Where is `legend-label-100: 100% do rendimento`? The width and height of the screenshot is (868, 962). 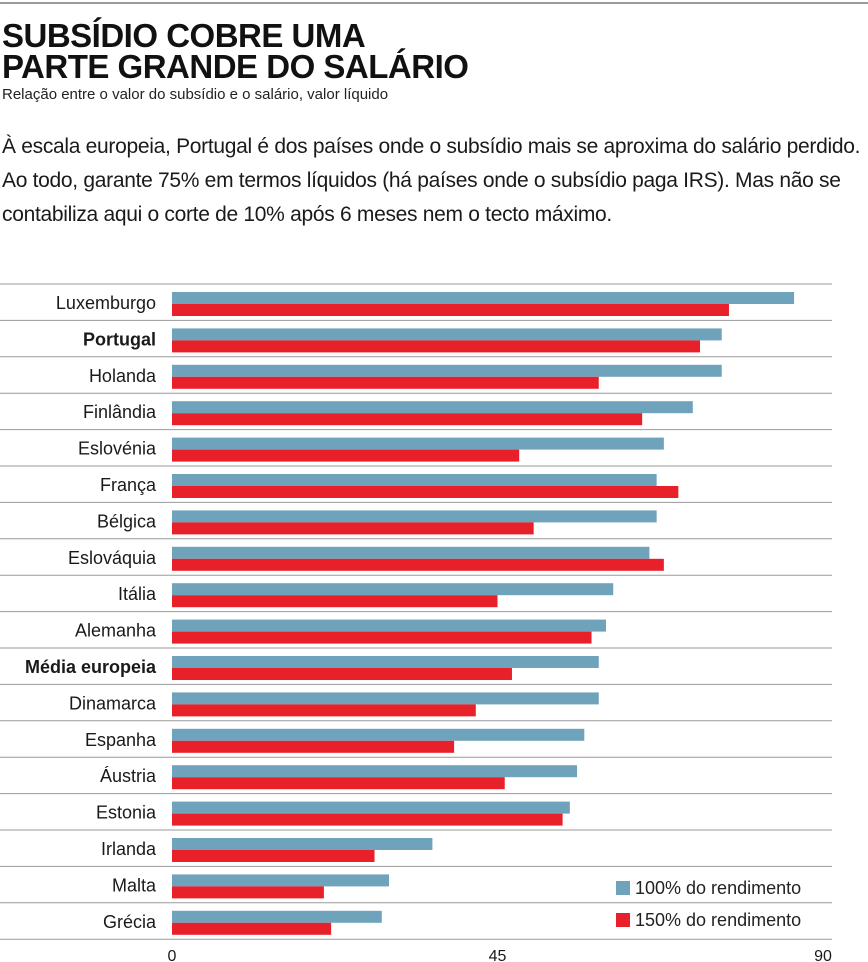 legend-label-100: 100% do rendimento is located at coordinates (718, 887).